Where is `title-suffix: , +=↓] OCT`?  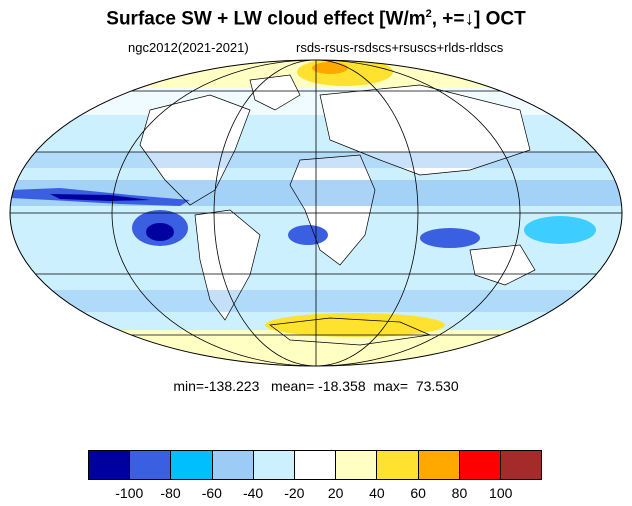
title-suffix: , +=↓] OCT is located at coordinates (478, 19).